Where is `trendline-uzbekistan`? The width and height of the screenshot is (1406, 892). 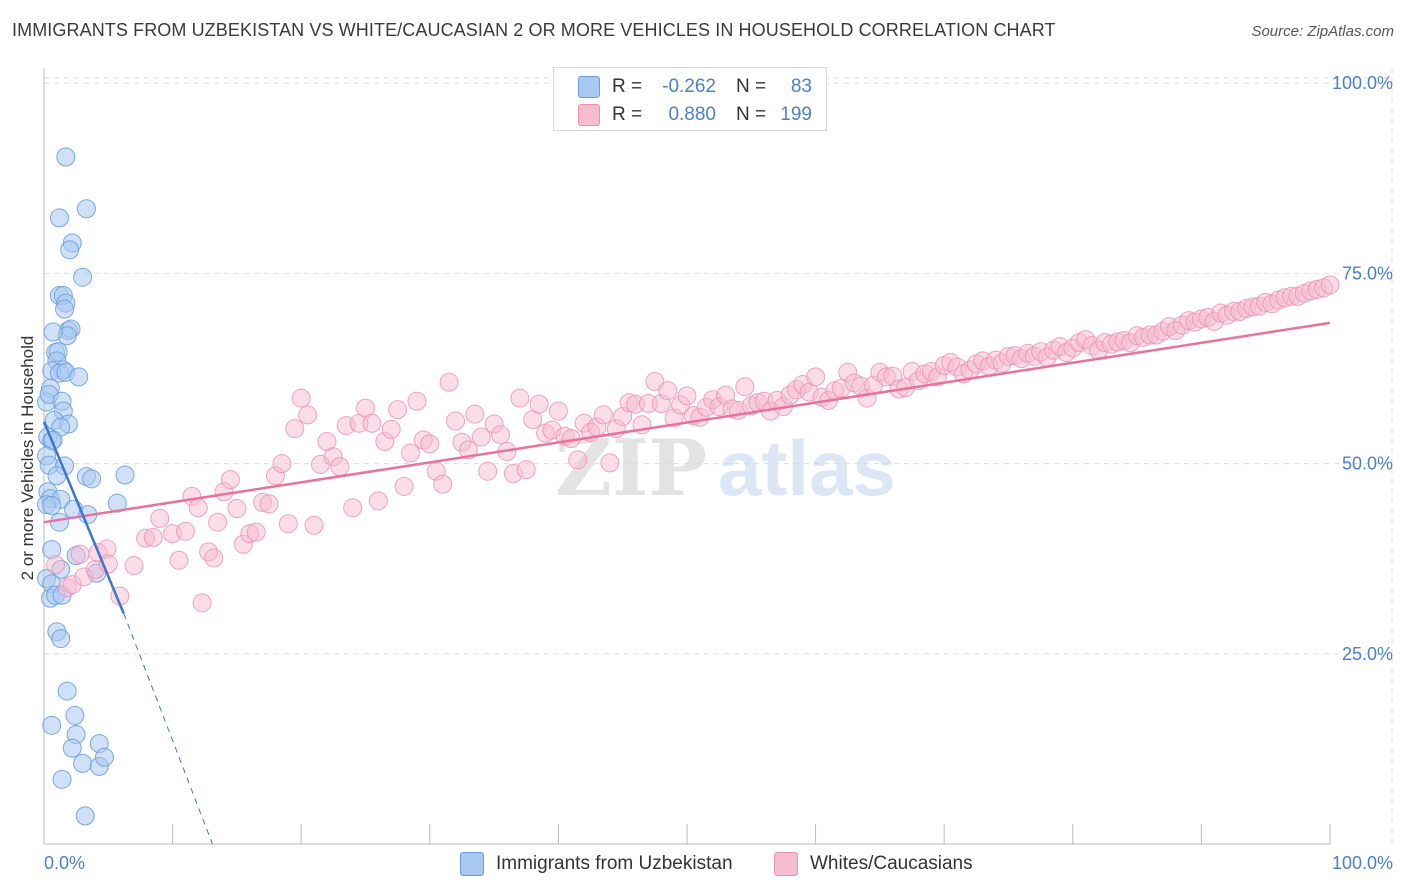
trendline-uzbekistan is located at coordinates (83, 517).